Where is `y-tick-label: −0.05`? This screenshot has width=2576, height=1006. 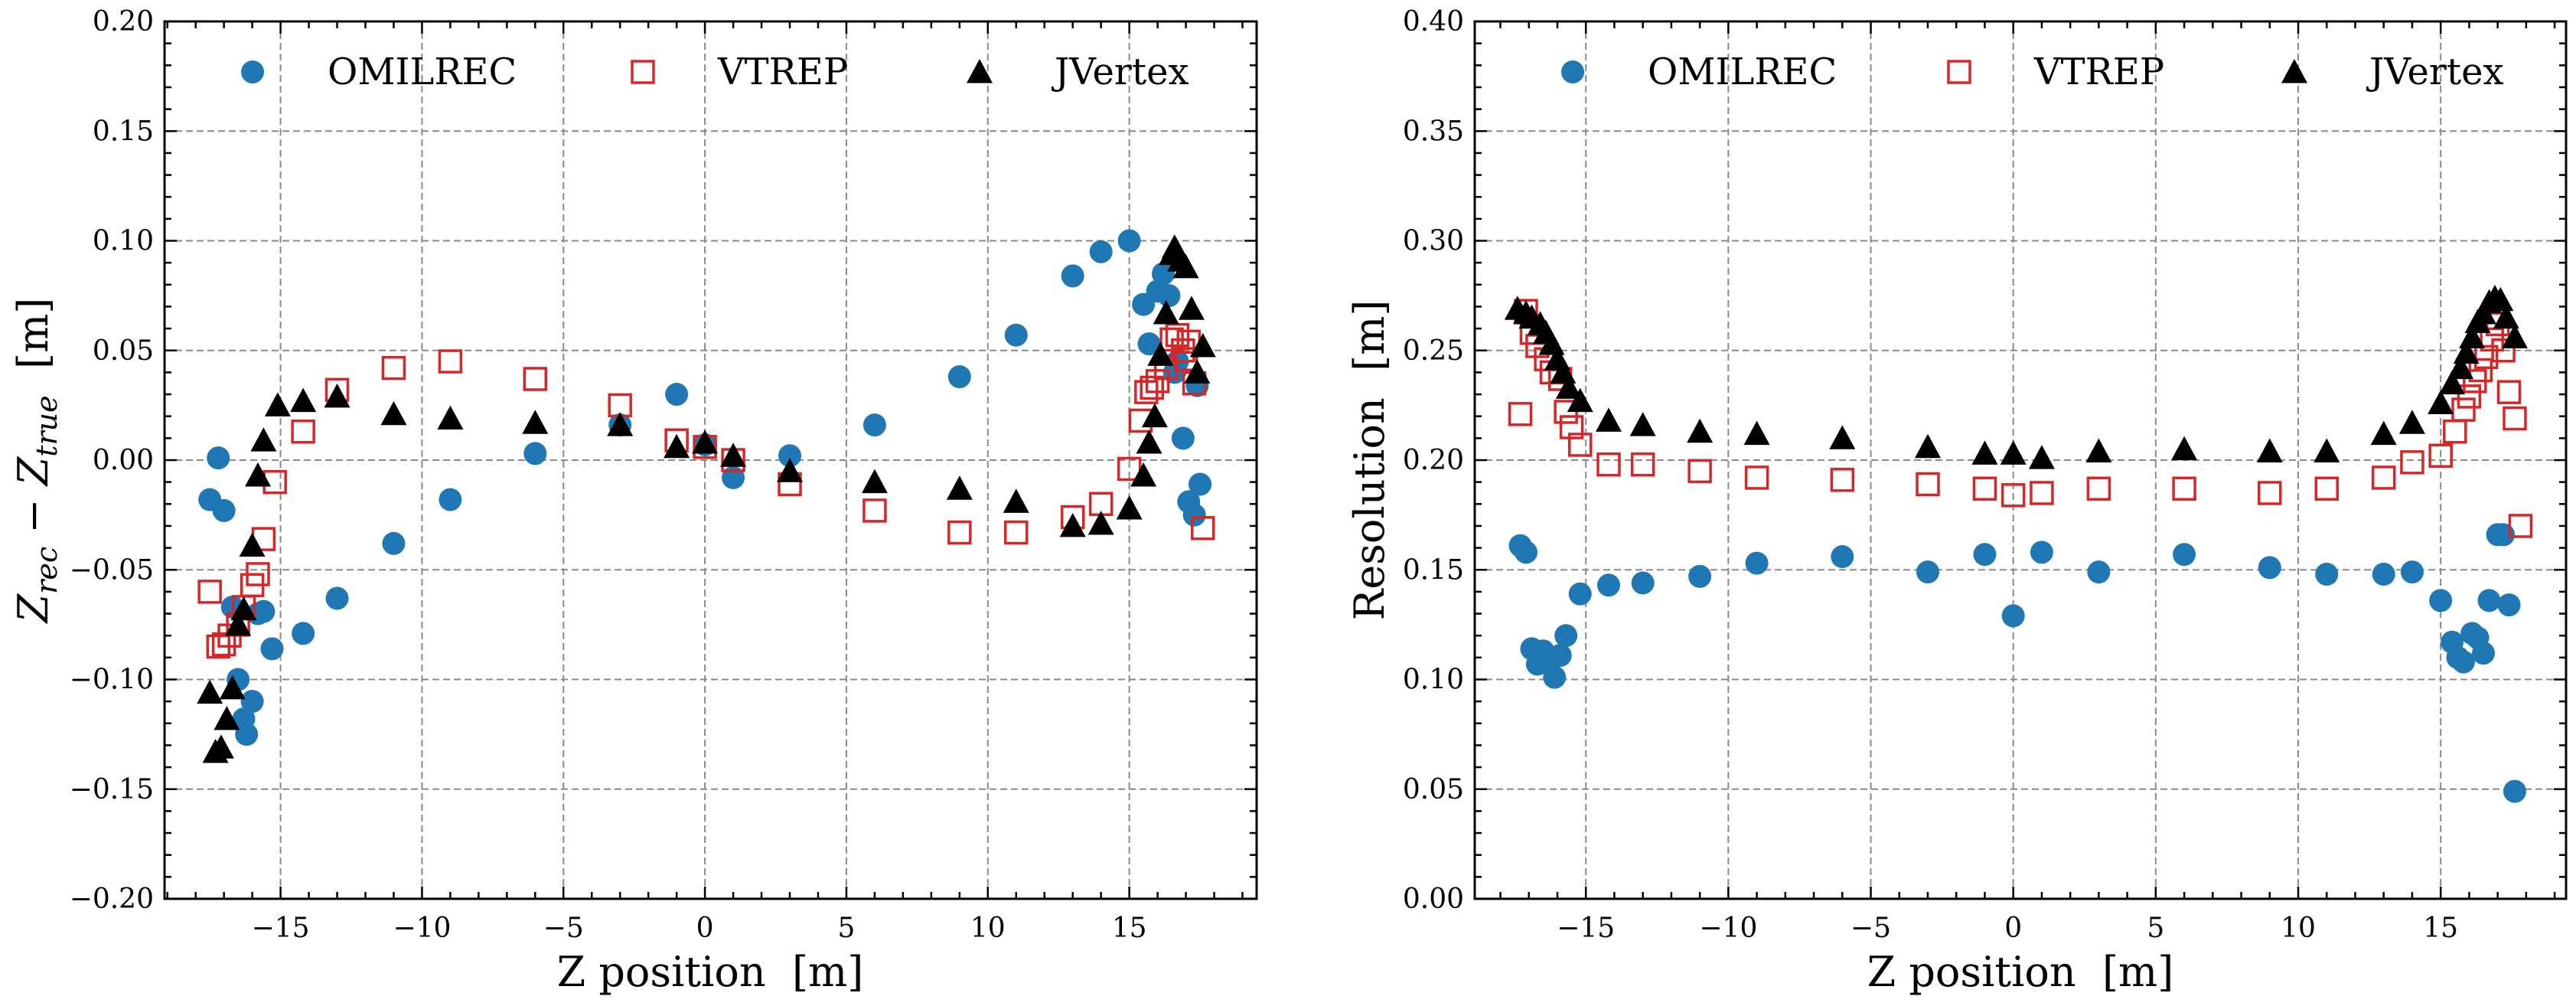 y-tick-label: −0.05 is located at coordinates (112, 570).